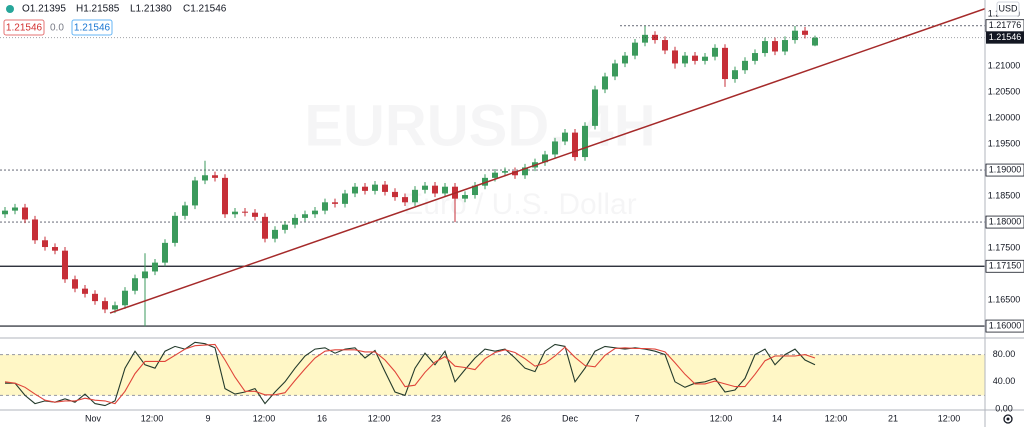  What do you see at coordinates (151, 9) in the screenshot?
I see `ohlc-low: L1.21380` at bounding box center [151, 9].